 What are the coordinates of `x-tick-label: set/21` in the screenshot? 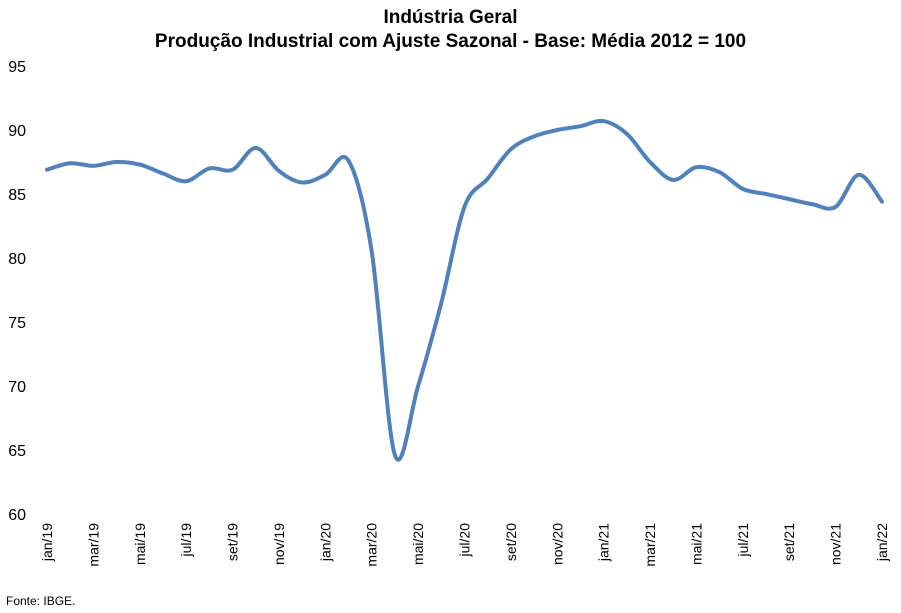 It's located at (789, 542).